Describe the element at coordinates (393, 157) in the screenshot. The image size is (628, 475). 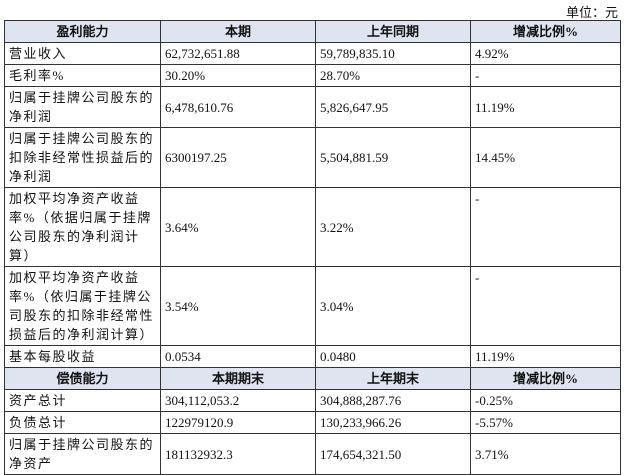
I see `cell: 5,504,881.59` at that location.